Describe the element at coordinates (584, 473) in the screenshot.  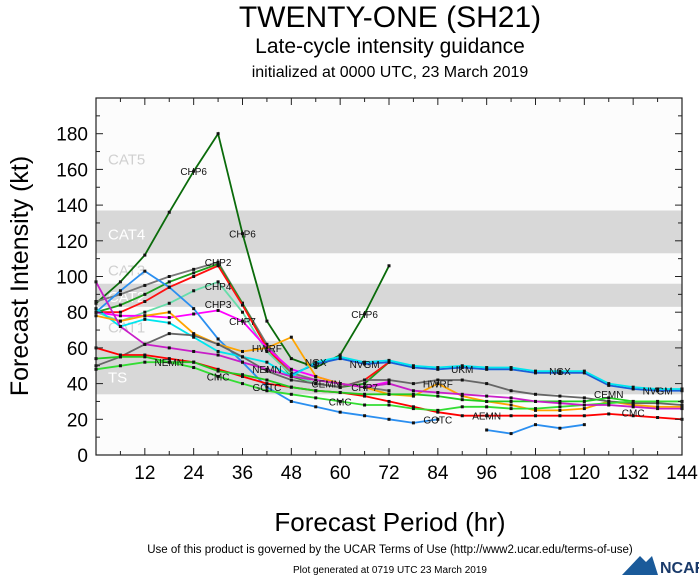
I see `x-tick-label: 120` at that location.